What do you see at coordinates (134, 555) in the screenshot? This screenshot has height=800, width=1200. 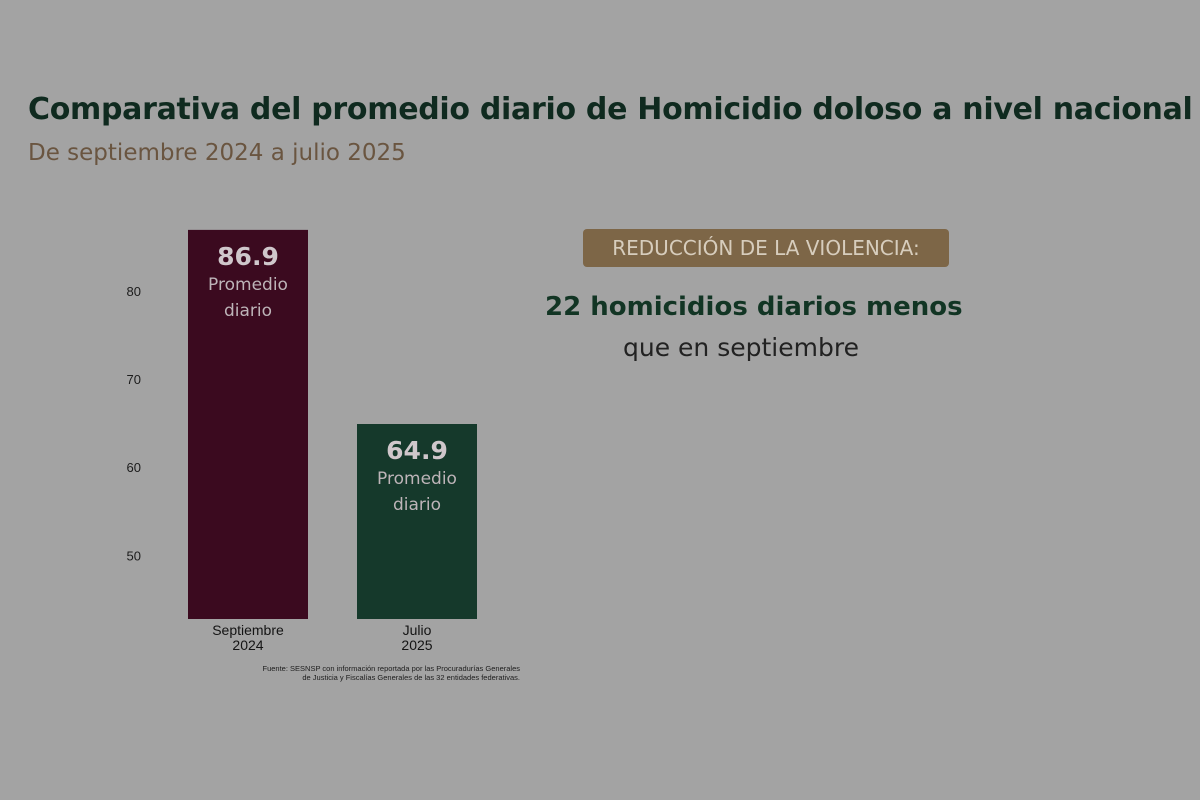 I see `y-tick-label: 50` at bounding box center [134, 555].